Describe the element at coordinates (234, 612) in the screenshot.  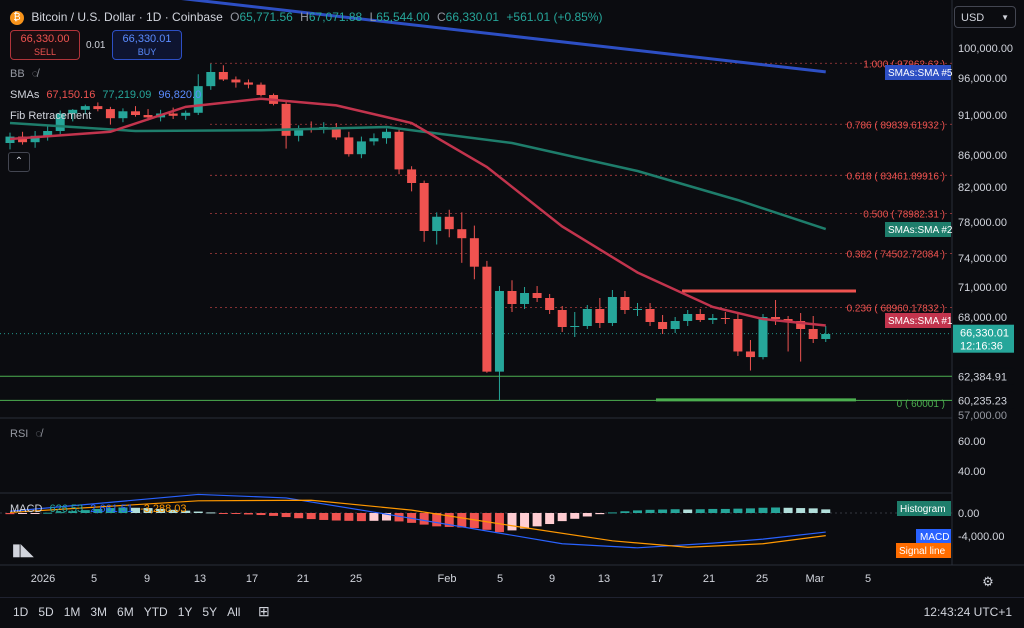
I see `range-button-all: All` at that location.